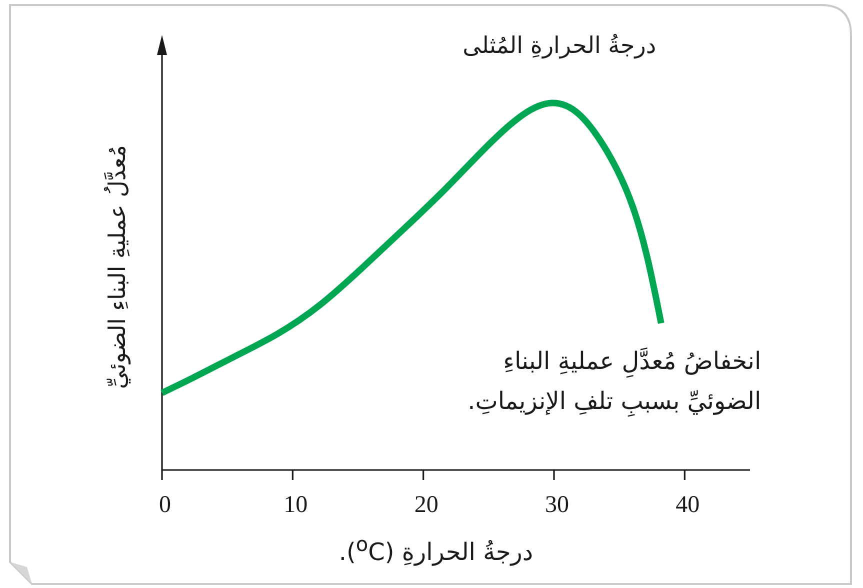 This screenshot has width=863, height=588. What do you see at coordinates (557, 505) in the screenshot?
I see `x-tick-label: 30` at bounding box center [557, 505].